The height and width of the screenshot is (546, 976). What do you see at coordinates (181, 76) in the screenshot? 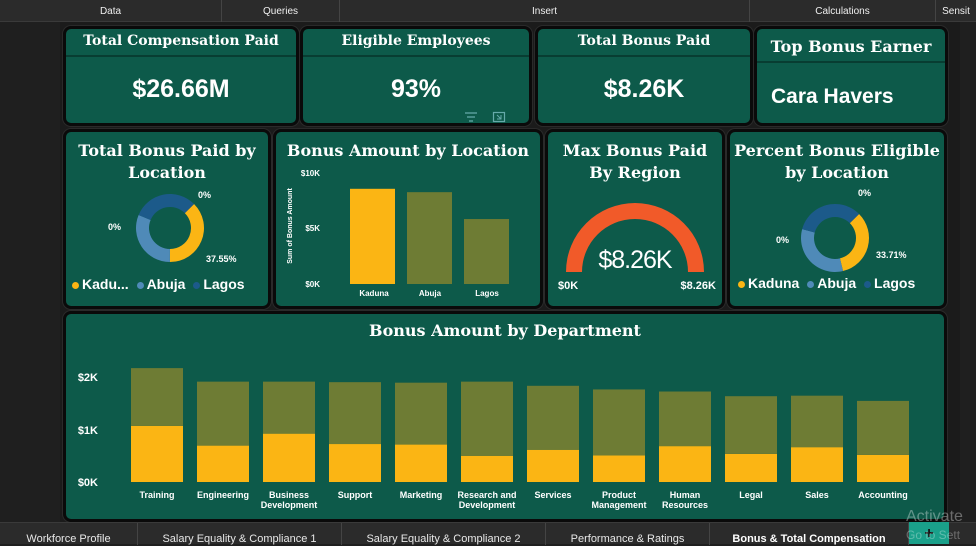
I see `kpi-total-compensation: Total Compensation Paid $26.66M` at bounding box center [181, 76].